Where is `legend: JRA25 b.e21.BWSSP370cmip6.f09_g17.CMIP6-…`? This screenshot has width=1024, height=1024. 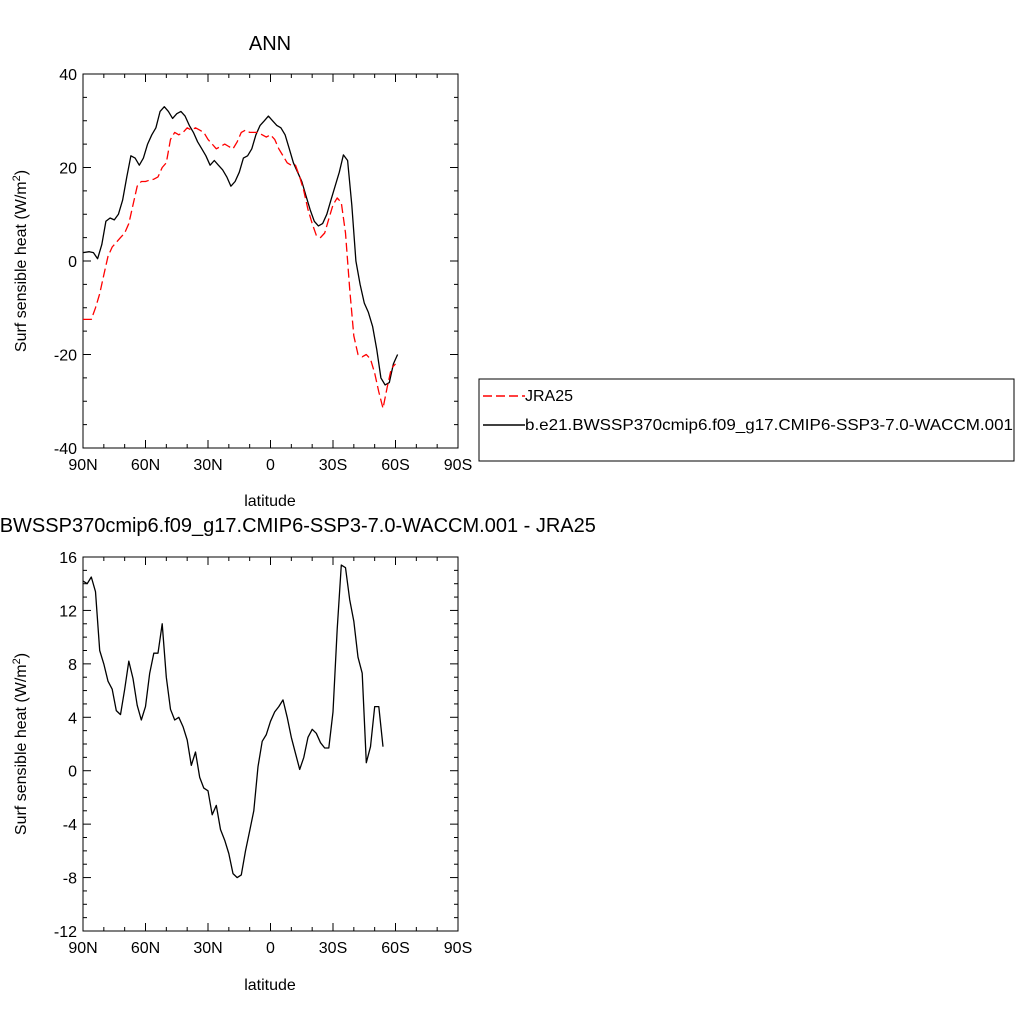 legend: JRA25 b.e21.BWSSP370cmip6.f09_g17.CMIP6-… is located at coordinates (746, 420).